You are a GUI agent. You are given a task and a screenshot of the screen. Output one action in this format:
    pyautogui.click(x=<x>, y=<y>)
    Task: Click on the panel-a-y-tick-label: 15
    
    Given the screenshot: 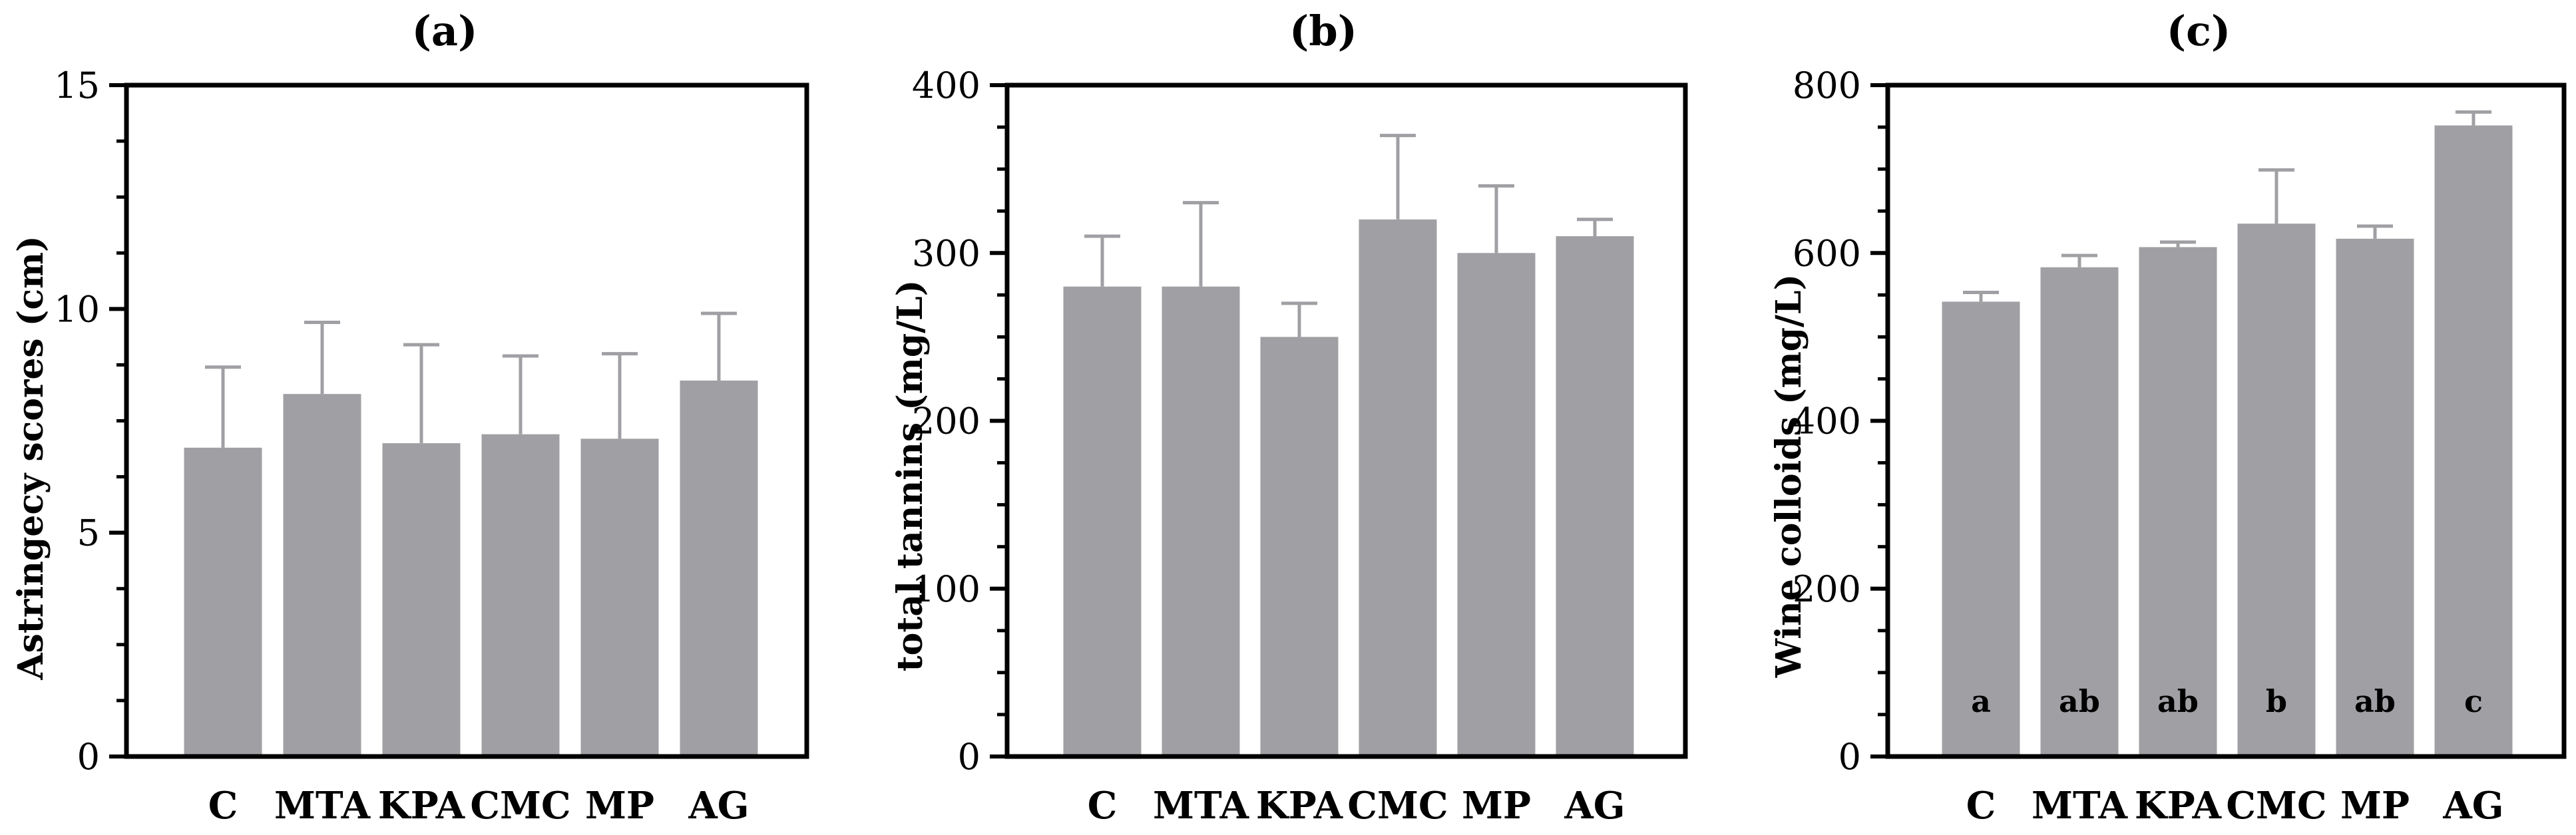 What is the action you would take?
    pyautogui.click(x=77, y=85)
    